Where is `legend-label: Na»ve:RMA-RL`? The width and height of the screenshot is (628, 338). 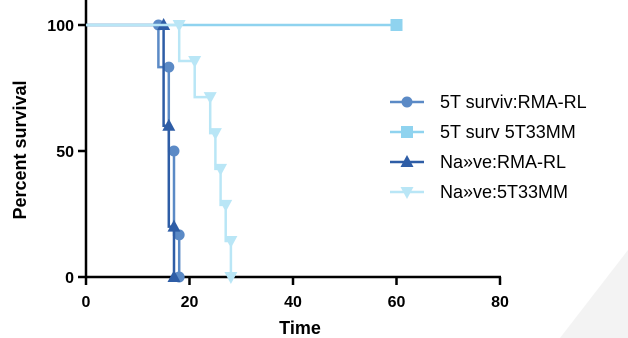 legend-label: Na»ve:RMA-RL is located at coordinates (503, 162).